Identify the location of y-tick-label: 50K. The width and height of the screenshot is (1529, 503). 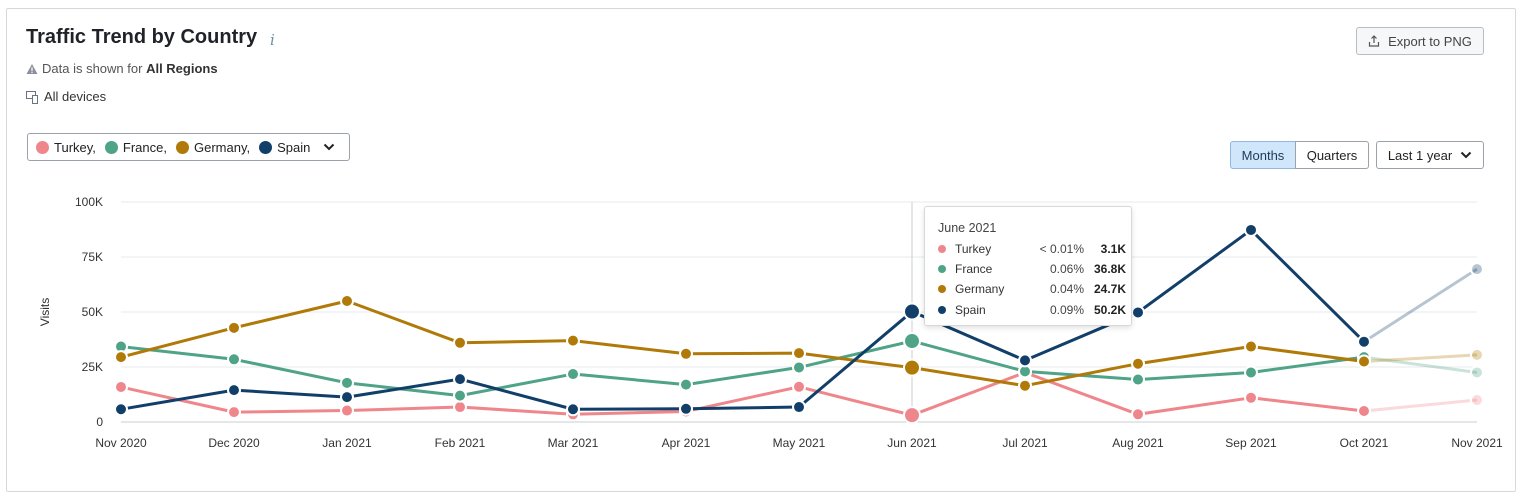
(92, 312).